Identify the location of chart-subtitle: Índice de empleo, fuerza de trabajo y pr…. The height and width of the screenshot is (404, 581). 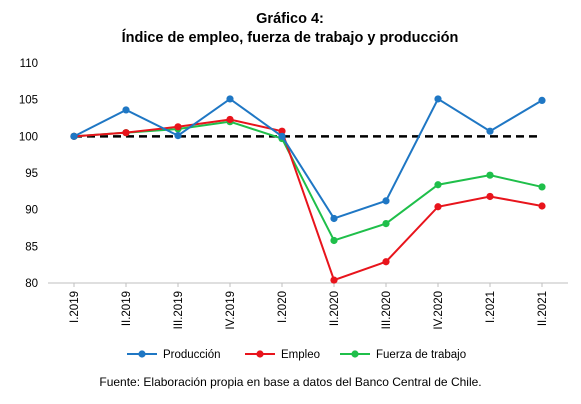
(290, 37).